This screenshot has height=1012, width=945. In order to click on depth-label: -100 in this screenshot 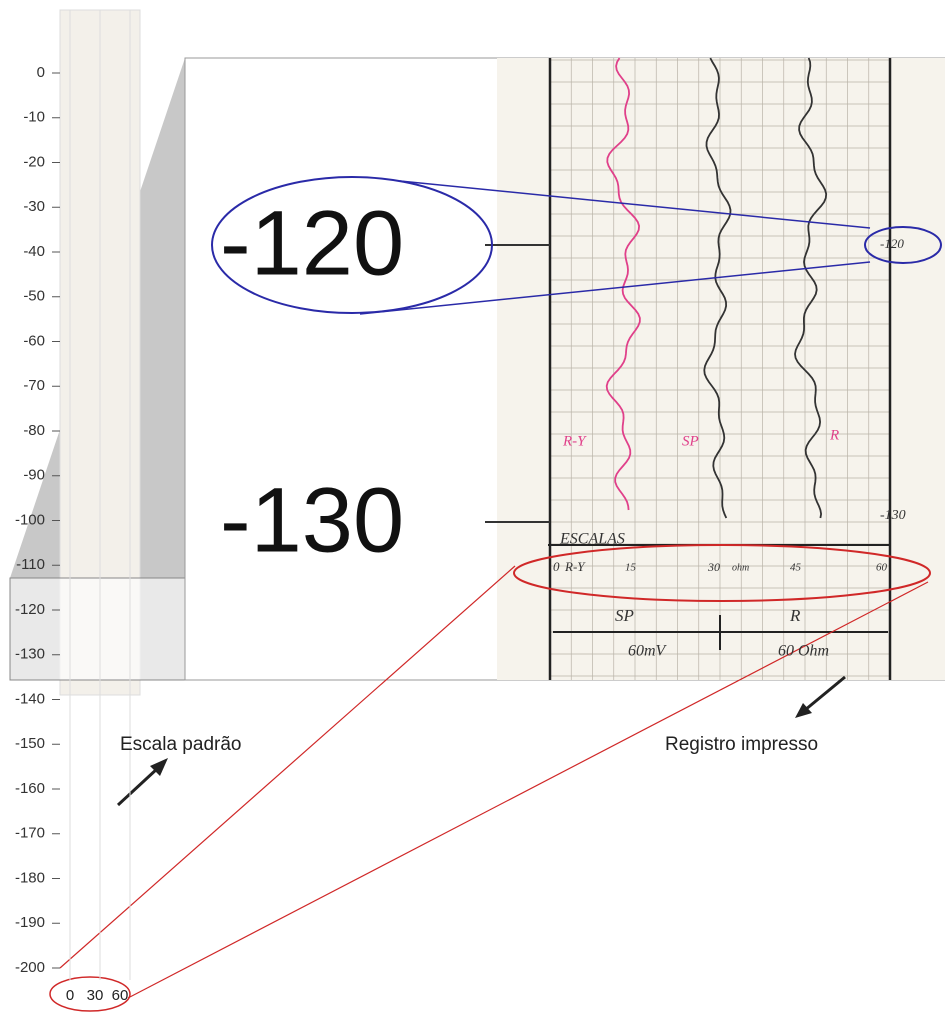, I will do `click(30, 519)`.